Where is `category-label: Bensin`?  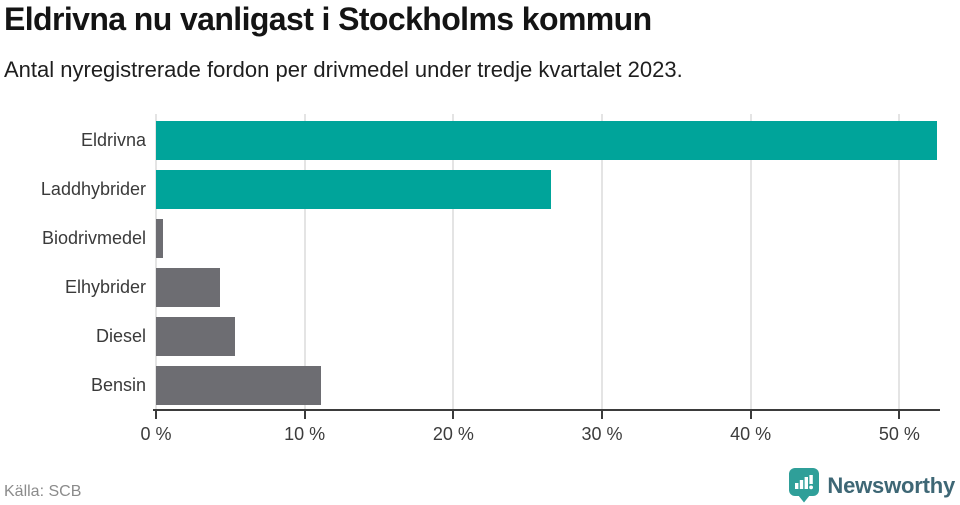 category-label: Bensin is located at coordinates (118, 385).